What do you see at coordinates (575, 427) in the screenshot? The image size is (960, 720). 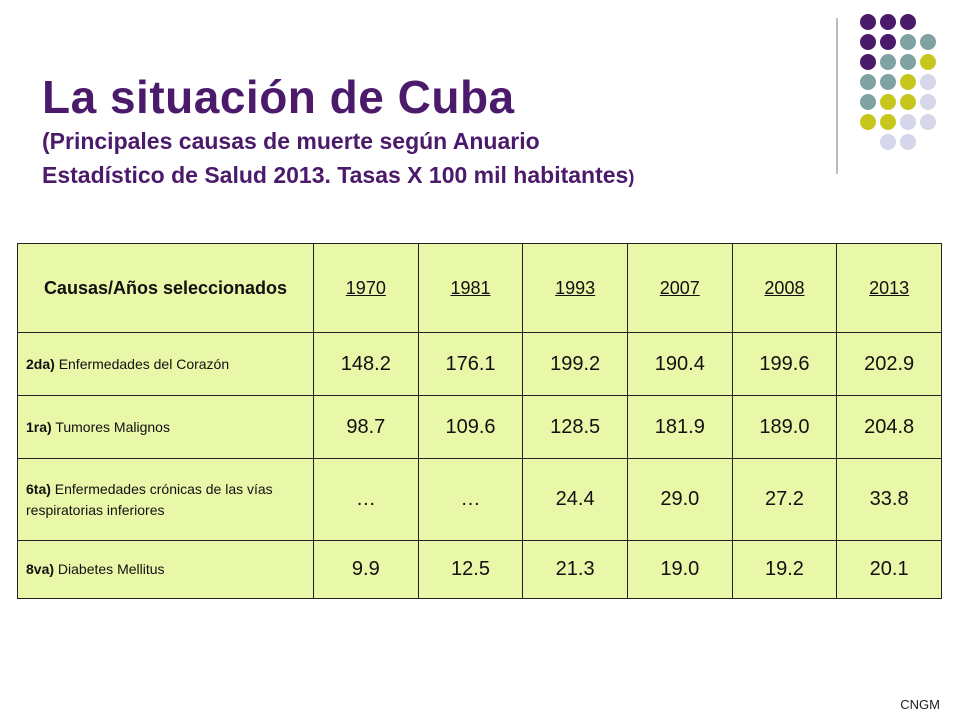 I see `value-cell: 128.5` at bounding box center [575, 427].